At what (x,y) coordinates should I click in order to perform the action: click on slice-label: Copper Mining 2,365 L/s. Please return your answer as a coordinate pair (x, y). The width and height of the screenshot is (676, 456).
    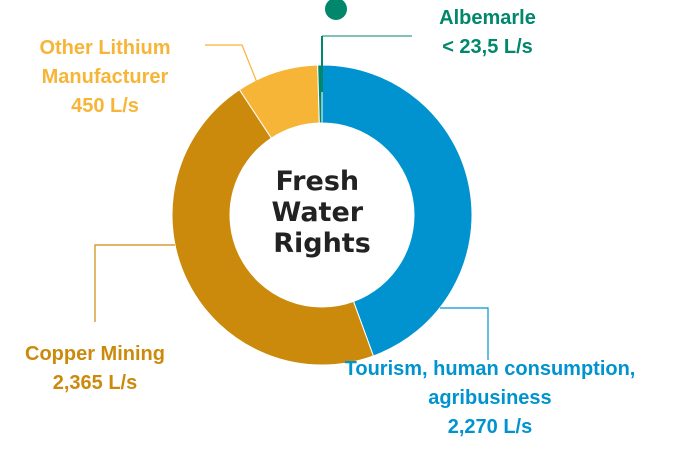
    Looking at the image, I should click on (100, 369).